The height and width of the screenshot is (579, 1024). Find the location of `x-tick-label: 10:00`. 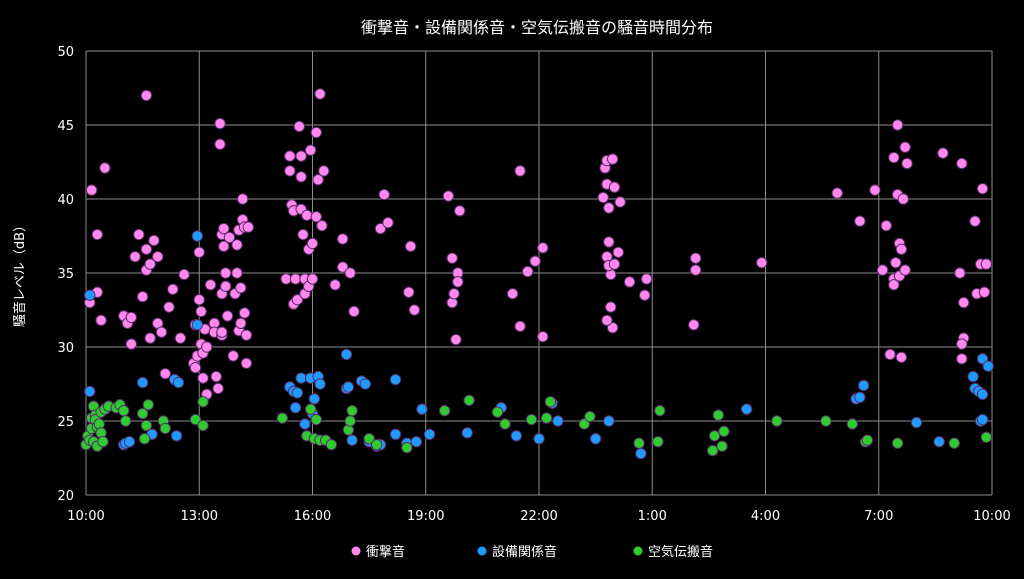

x-tick-label: 10:00 is located at coordinates (85, 516).